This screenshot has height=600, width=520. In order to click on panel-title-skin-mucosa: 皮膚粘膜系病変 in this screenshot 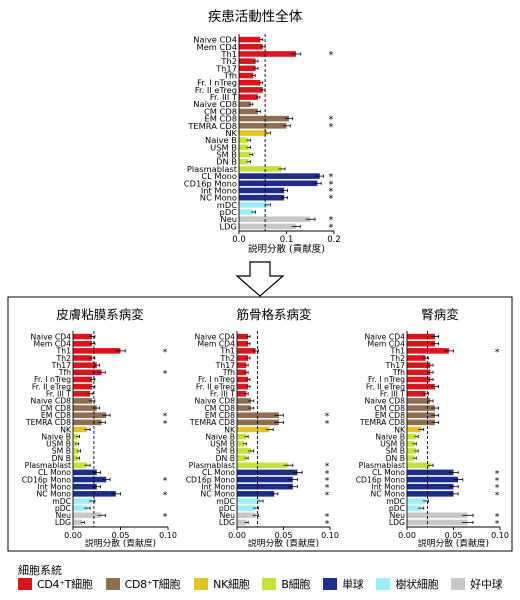, I will do `click(100, 314)`.